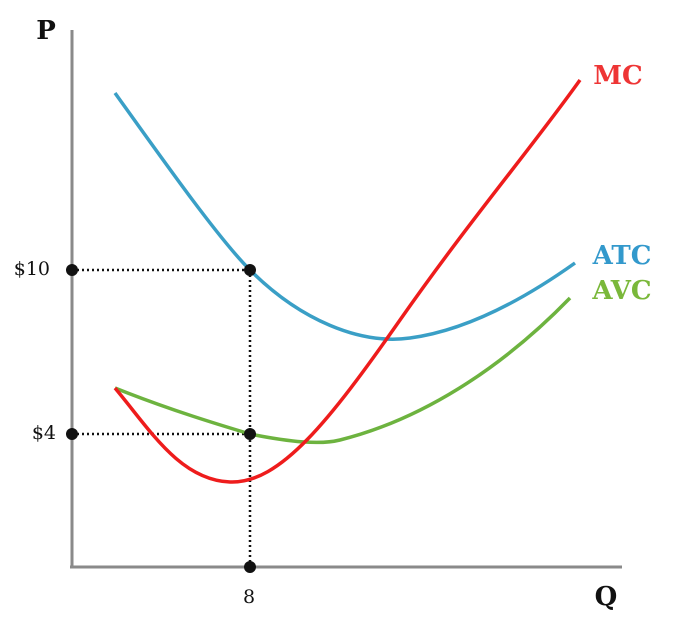  Describe the element at coordinates (621, 291) in the screenshot. I see `avc-label: AVC` at that location.